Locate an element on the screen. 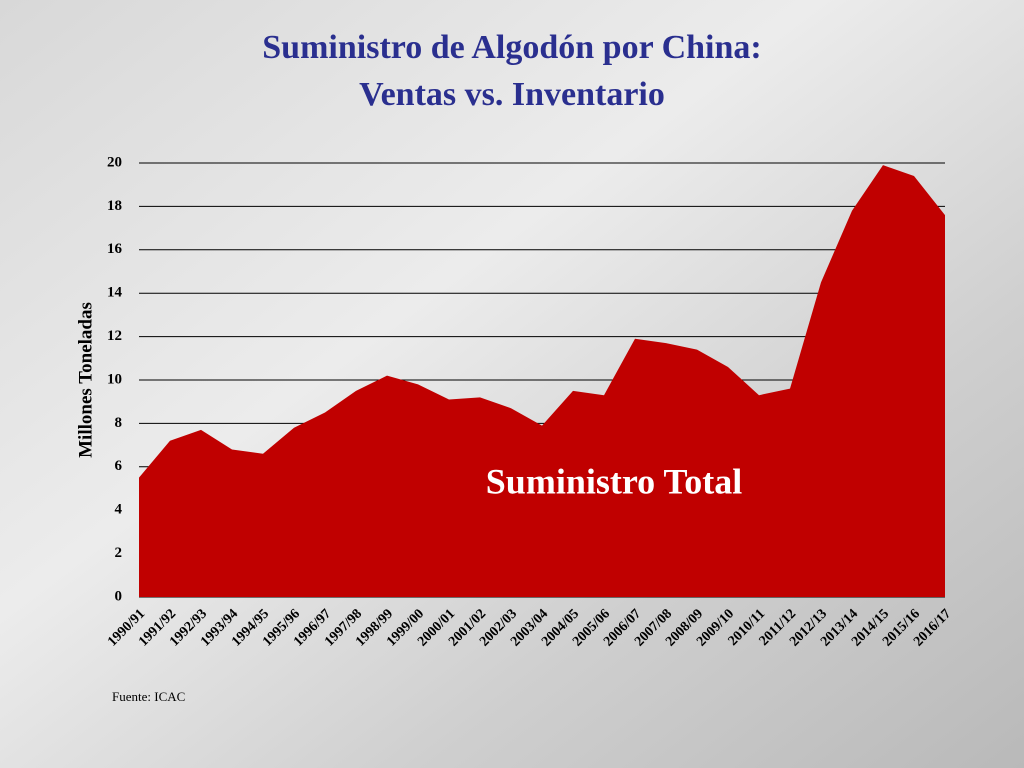 The height and width of the screenshot is (768, 1024). y-tick-label: 16 is located at coordinates (115, 249).